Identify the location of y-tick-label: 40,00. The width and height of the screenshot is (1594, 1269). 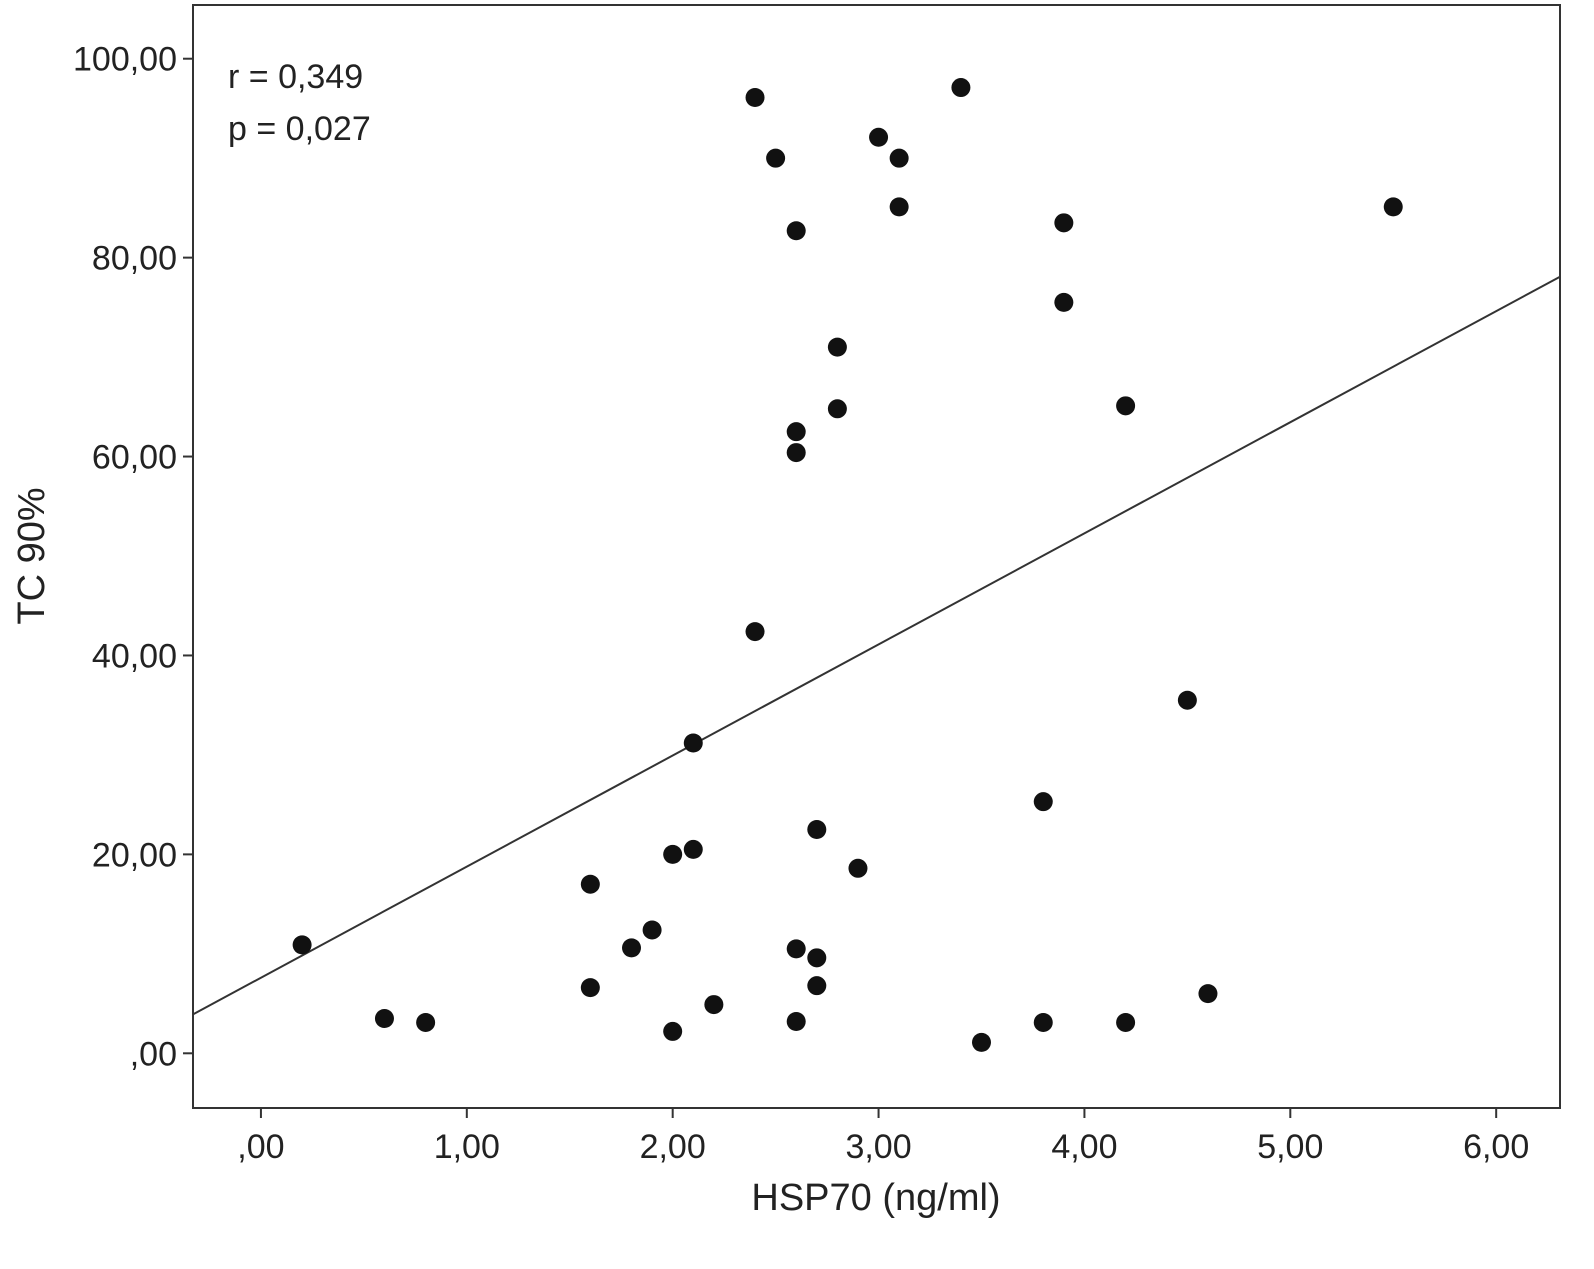
(134, 656).